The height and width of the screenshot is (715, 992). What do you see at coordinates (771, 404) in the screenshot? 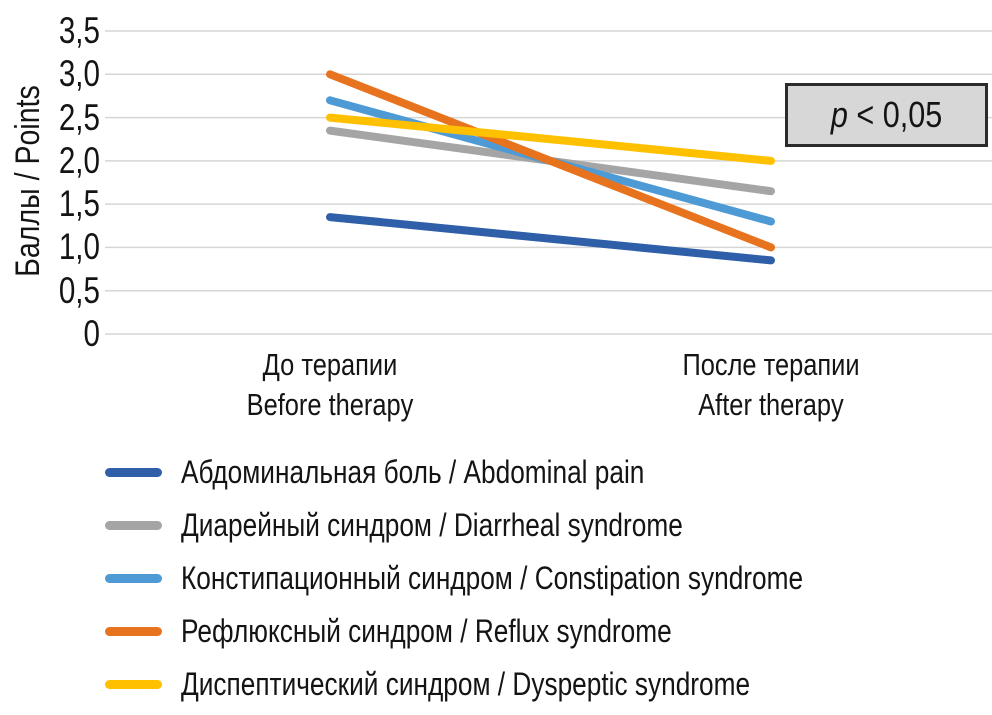
I see `x-category-label-en: After therapy` at bounding box center [771, 404].